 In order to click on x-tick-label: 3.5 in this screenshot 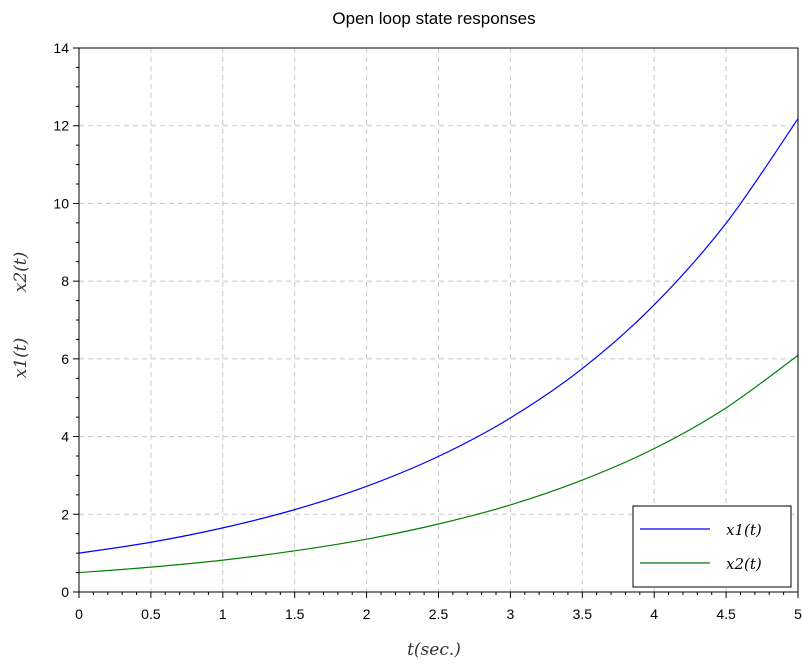, I will do `click(583, 614)`.